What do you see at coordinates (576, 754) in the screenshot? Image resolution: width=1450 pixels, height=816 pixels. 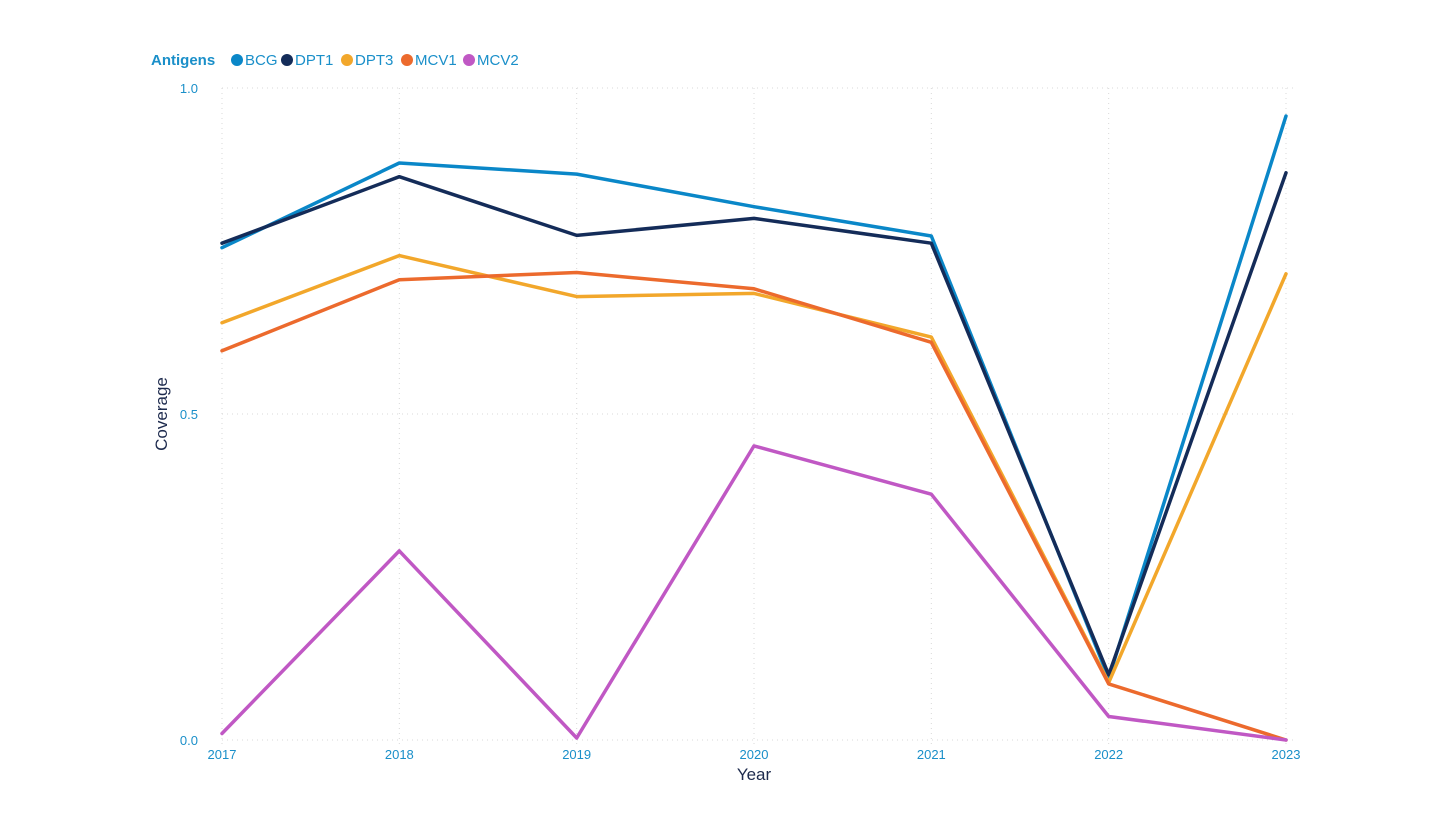 I see `x-tick-label: 2019` at bounding box center [576, 754].